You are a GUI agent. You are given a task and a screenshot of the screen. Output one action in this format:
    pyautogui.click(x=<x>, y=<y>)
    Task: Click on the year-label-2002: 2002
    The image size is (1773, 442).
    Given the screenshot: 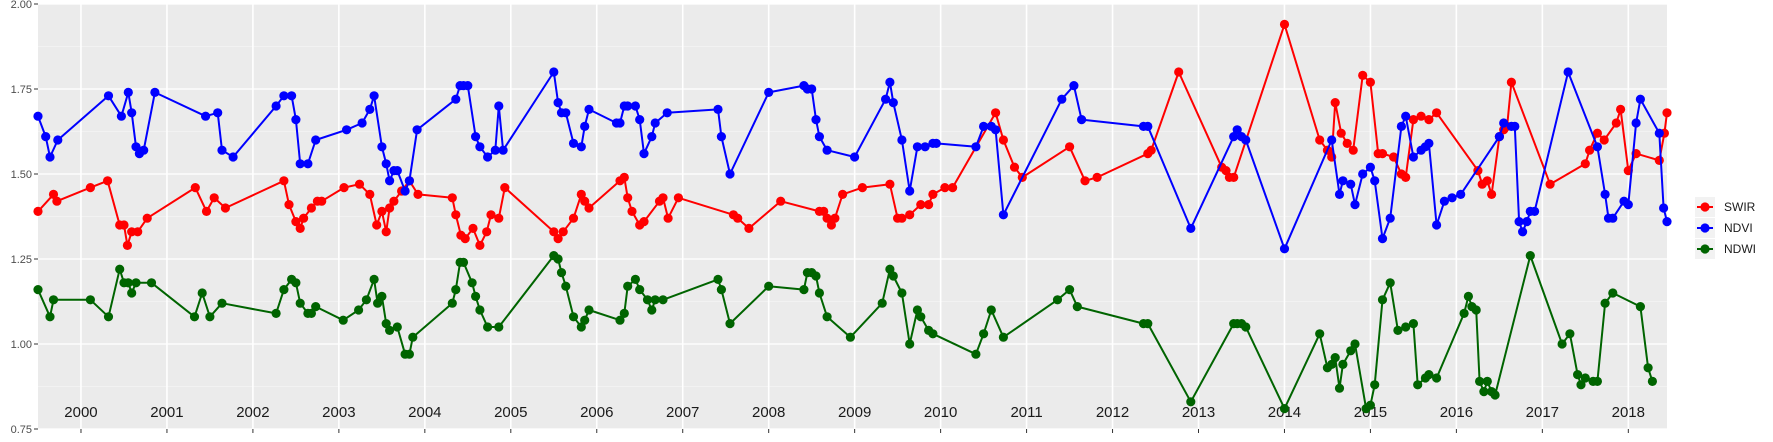 What is the action you would take?
    pyautogui.click(x=252, y=412)
    